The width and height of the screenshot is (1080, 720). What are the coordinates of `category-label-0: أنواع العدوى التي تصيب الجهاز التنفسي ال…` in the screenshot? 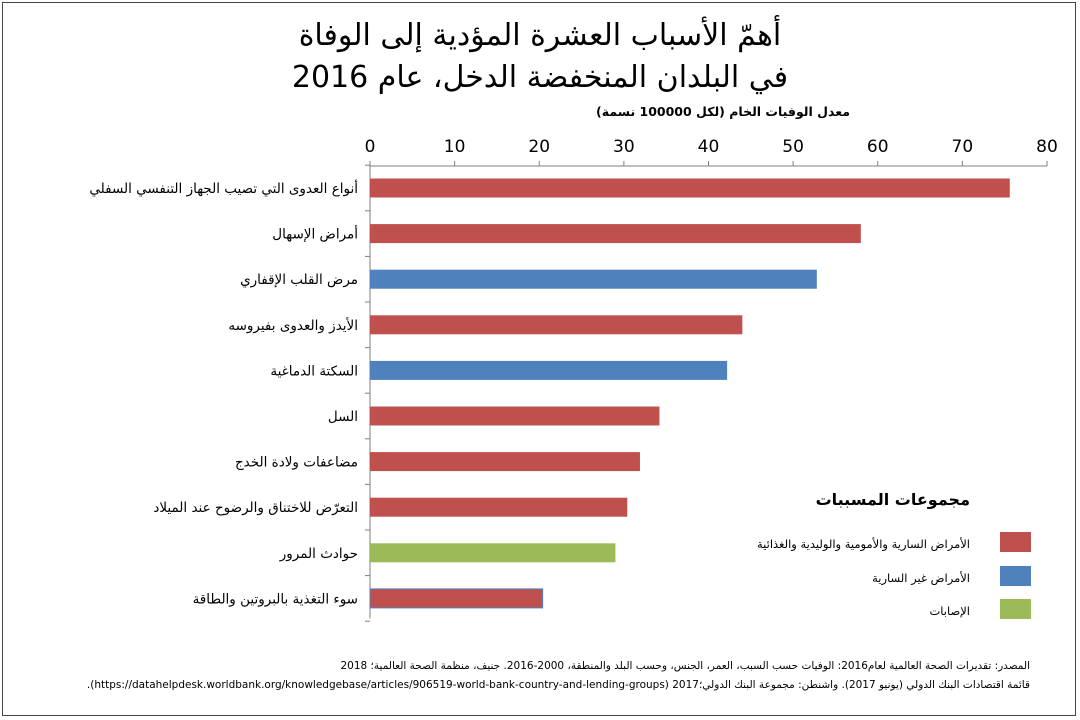 It's located at (223, 188).